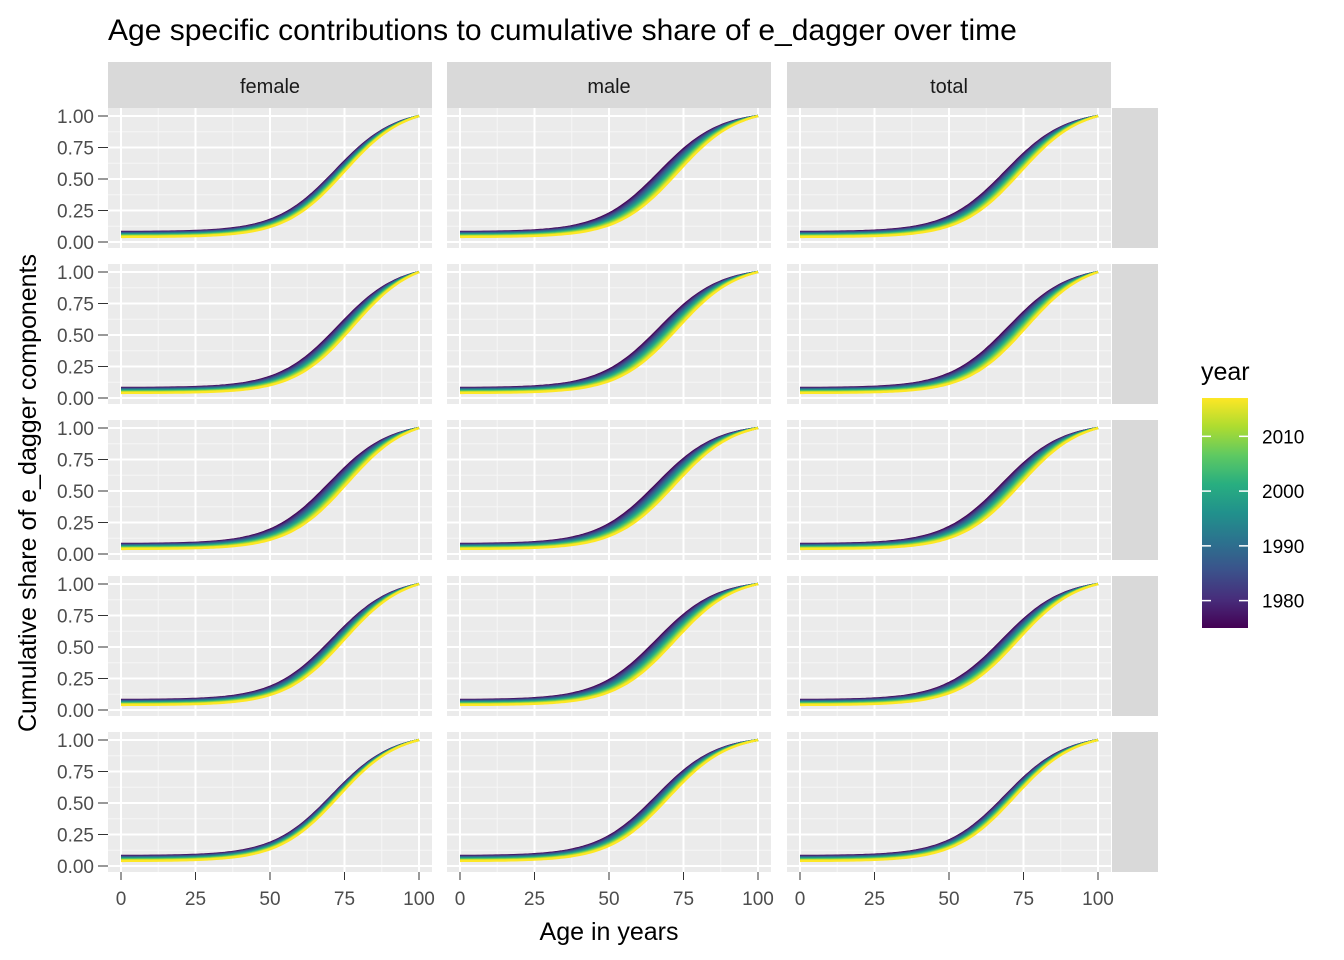  Describe the element at coordinates (1135, 490) in the screenshot. I see `strip-Japan` at that location.